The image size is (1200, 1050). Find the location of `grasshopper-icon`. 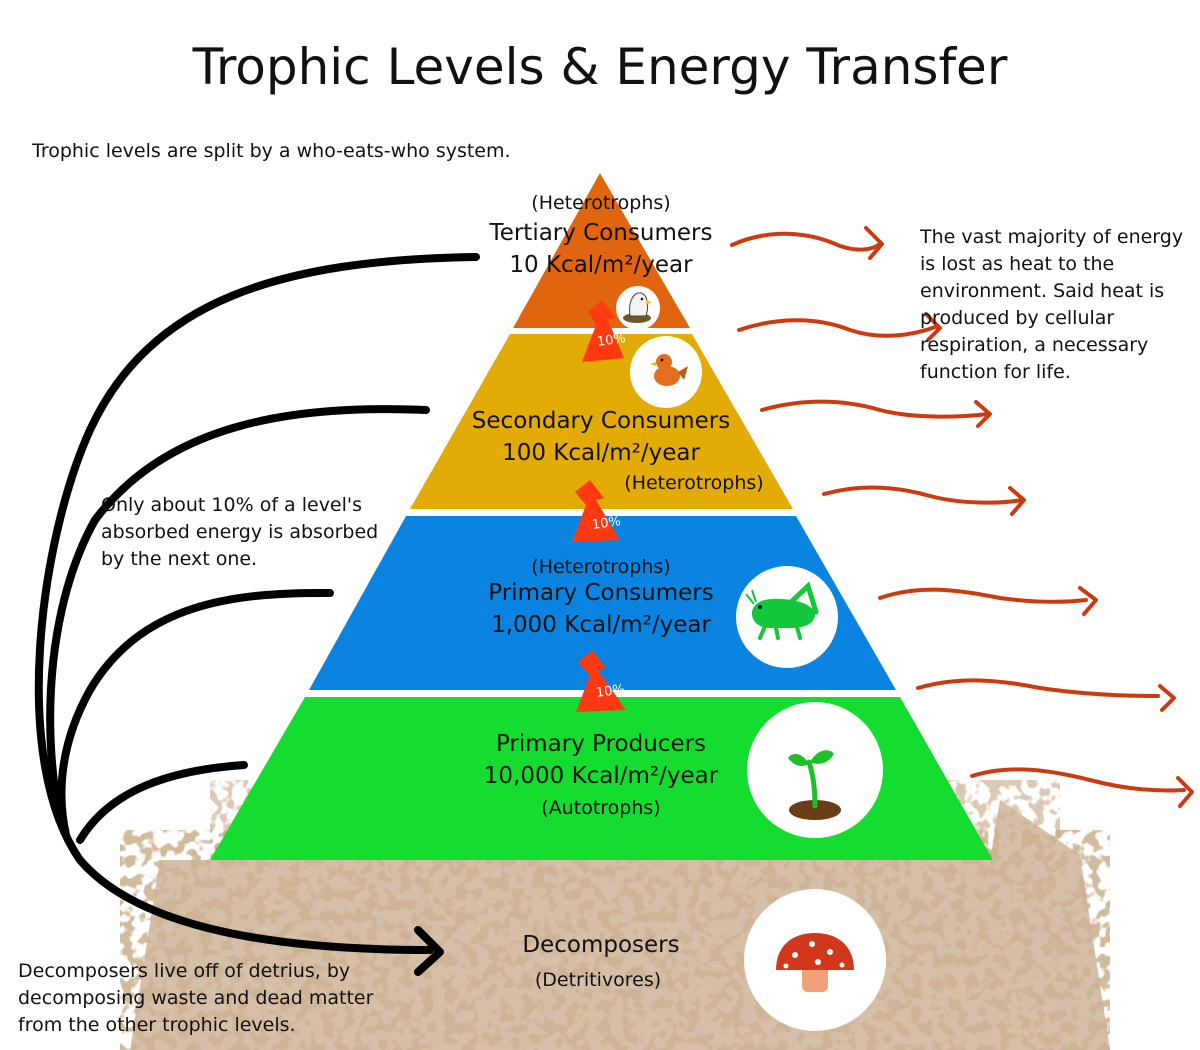

grasshopper-icon is located at coordinates (787, 617).